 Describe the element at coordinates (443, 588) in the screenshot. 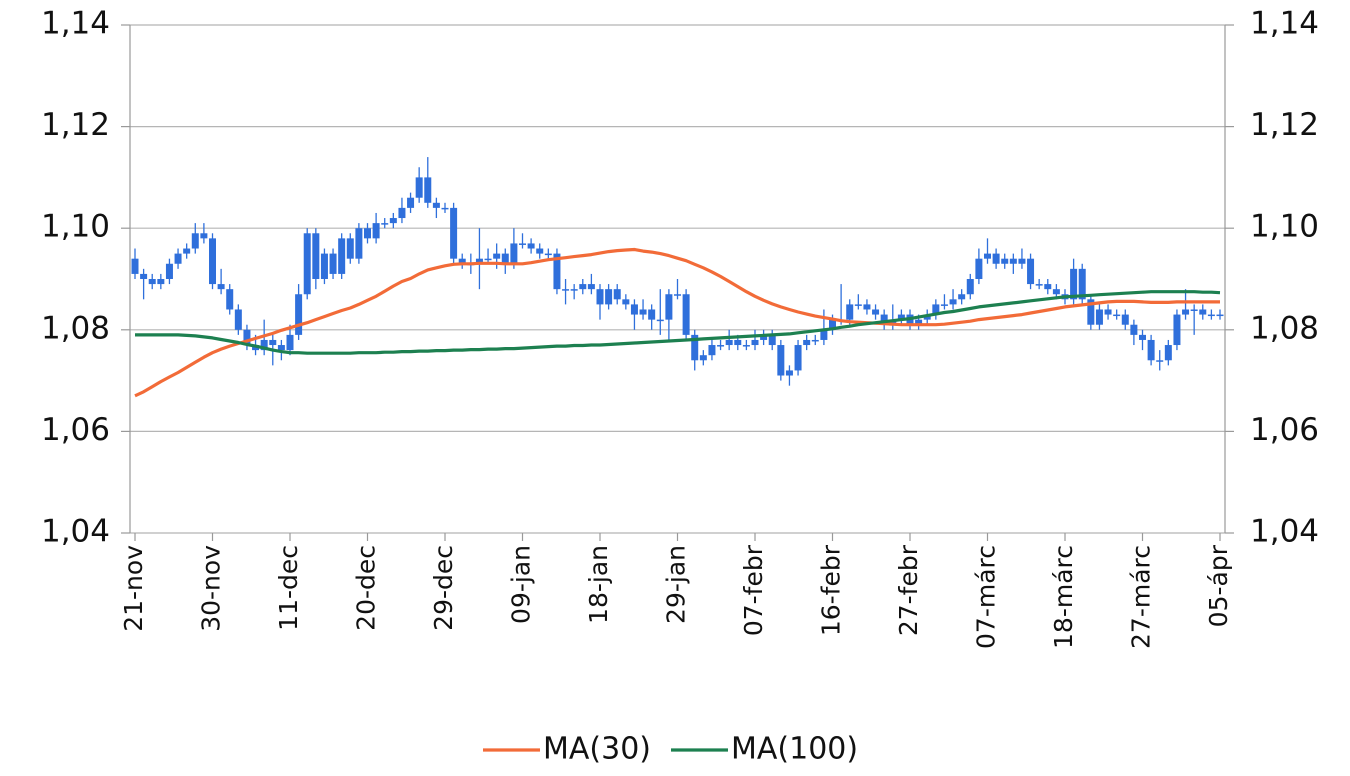

I see `x-tick-label: 29-dec` at that location.